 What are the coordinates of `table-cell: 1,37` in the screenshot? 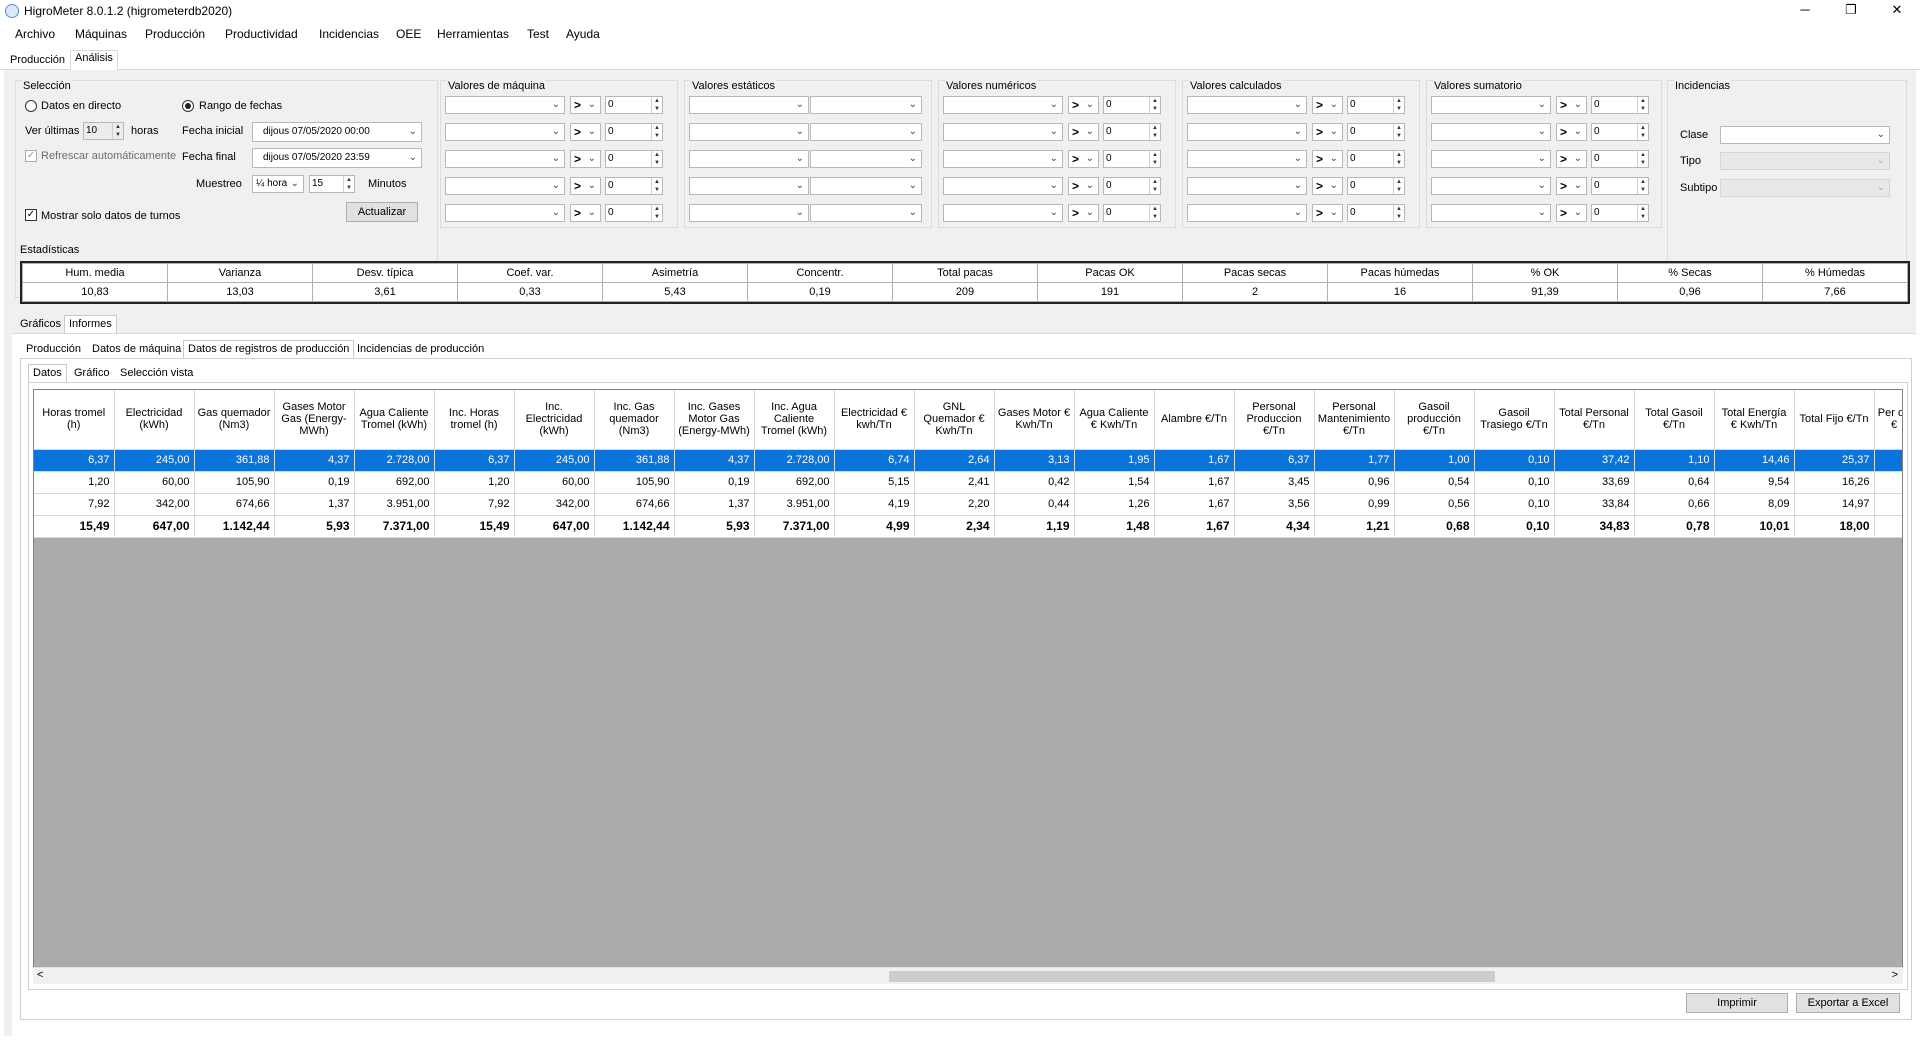 It's located at (714, 504).